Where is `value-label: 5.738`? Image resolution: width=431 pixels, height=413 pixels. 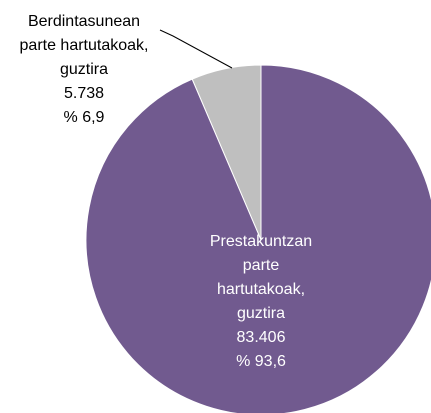
value-label: 5.738 is located at coordinates (84, 93).